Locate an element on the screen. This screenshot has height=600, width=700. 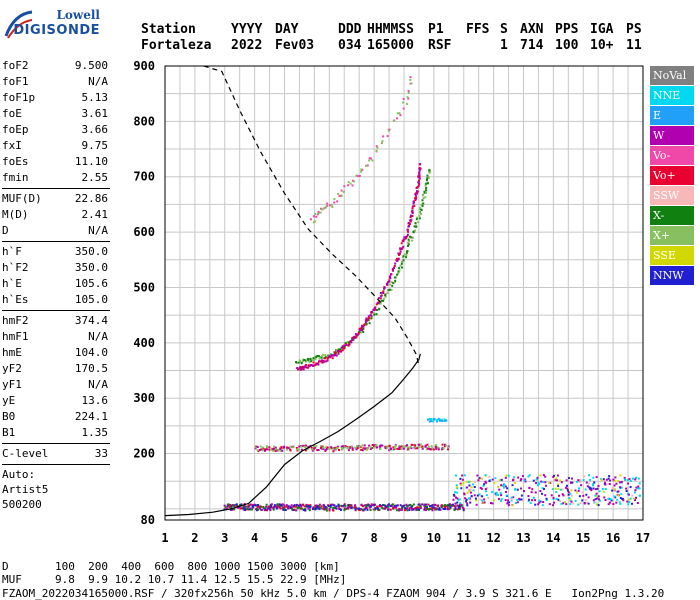
param-value: 350.0 is located at coordinates (91, 267).